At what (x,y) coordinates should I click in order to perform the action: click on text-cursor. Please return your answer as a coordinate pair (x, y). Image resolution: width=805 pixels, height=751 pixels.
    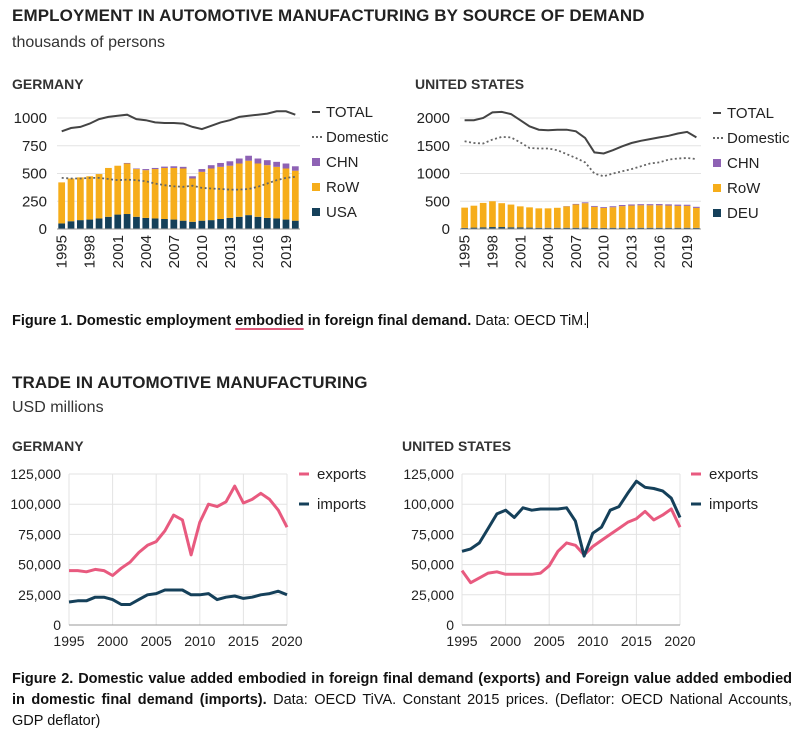
    Looking at the image, I should click on (588, 320).